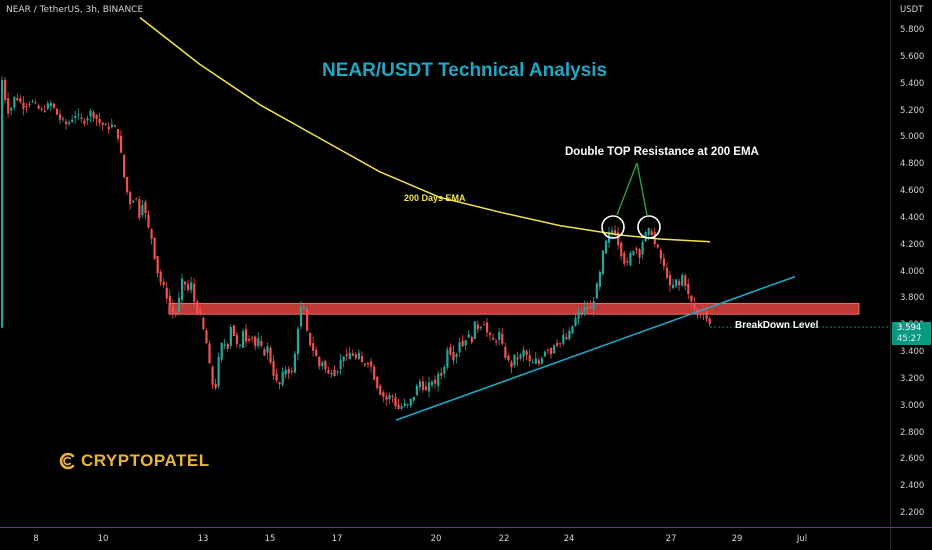 This screenshot has height=550, width=932. What do you see at coordinates (642, 189) in the screenshot?
I see `double-top-arrow-right` at bounding box center [642, 189].